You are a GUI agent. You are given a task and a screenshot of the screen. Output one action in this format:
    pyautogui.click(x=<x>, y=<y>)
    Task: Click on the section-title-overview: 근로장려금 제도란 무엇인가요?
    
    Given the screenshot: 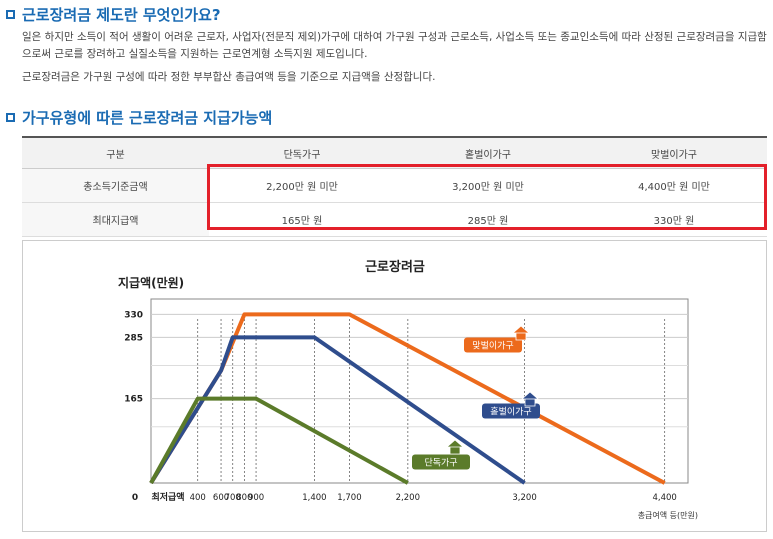 What is the action you would take?
    pyautogui.click(x=113, y=14)
    